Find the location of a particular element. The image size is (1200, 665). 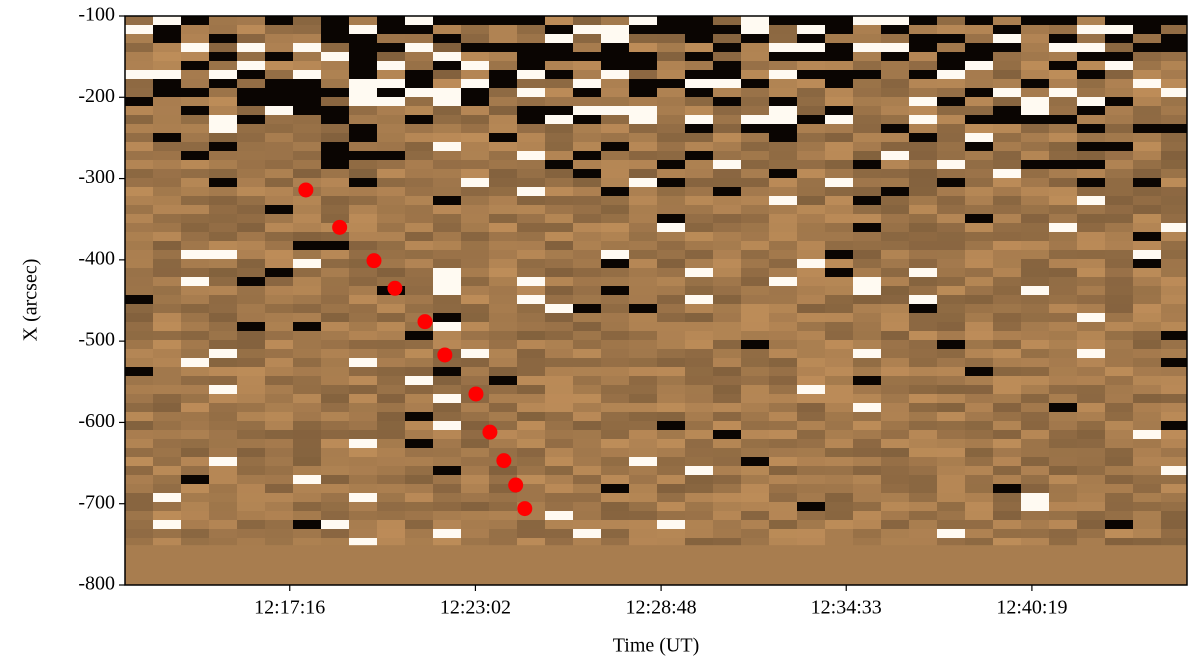

plot-marks is located at coordinates (415, 349).